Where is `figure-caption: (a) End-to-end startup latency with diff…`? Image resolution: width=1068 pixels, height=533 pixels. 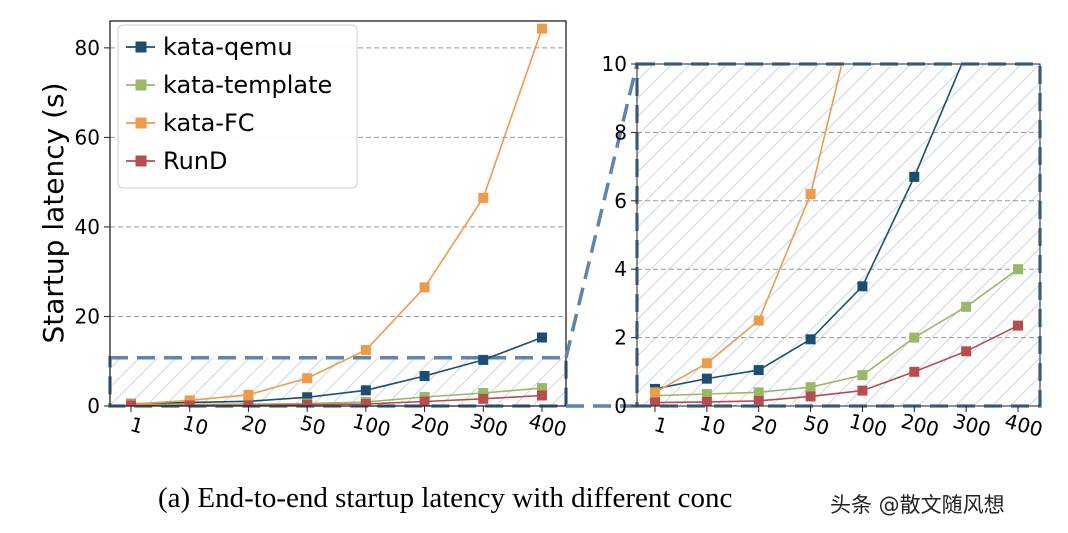 figure-caption: (a) End-to-end startup latency with diff… is located at coordinates (445, 498).